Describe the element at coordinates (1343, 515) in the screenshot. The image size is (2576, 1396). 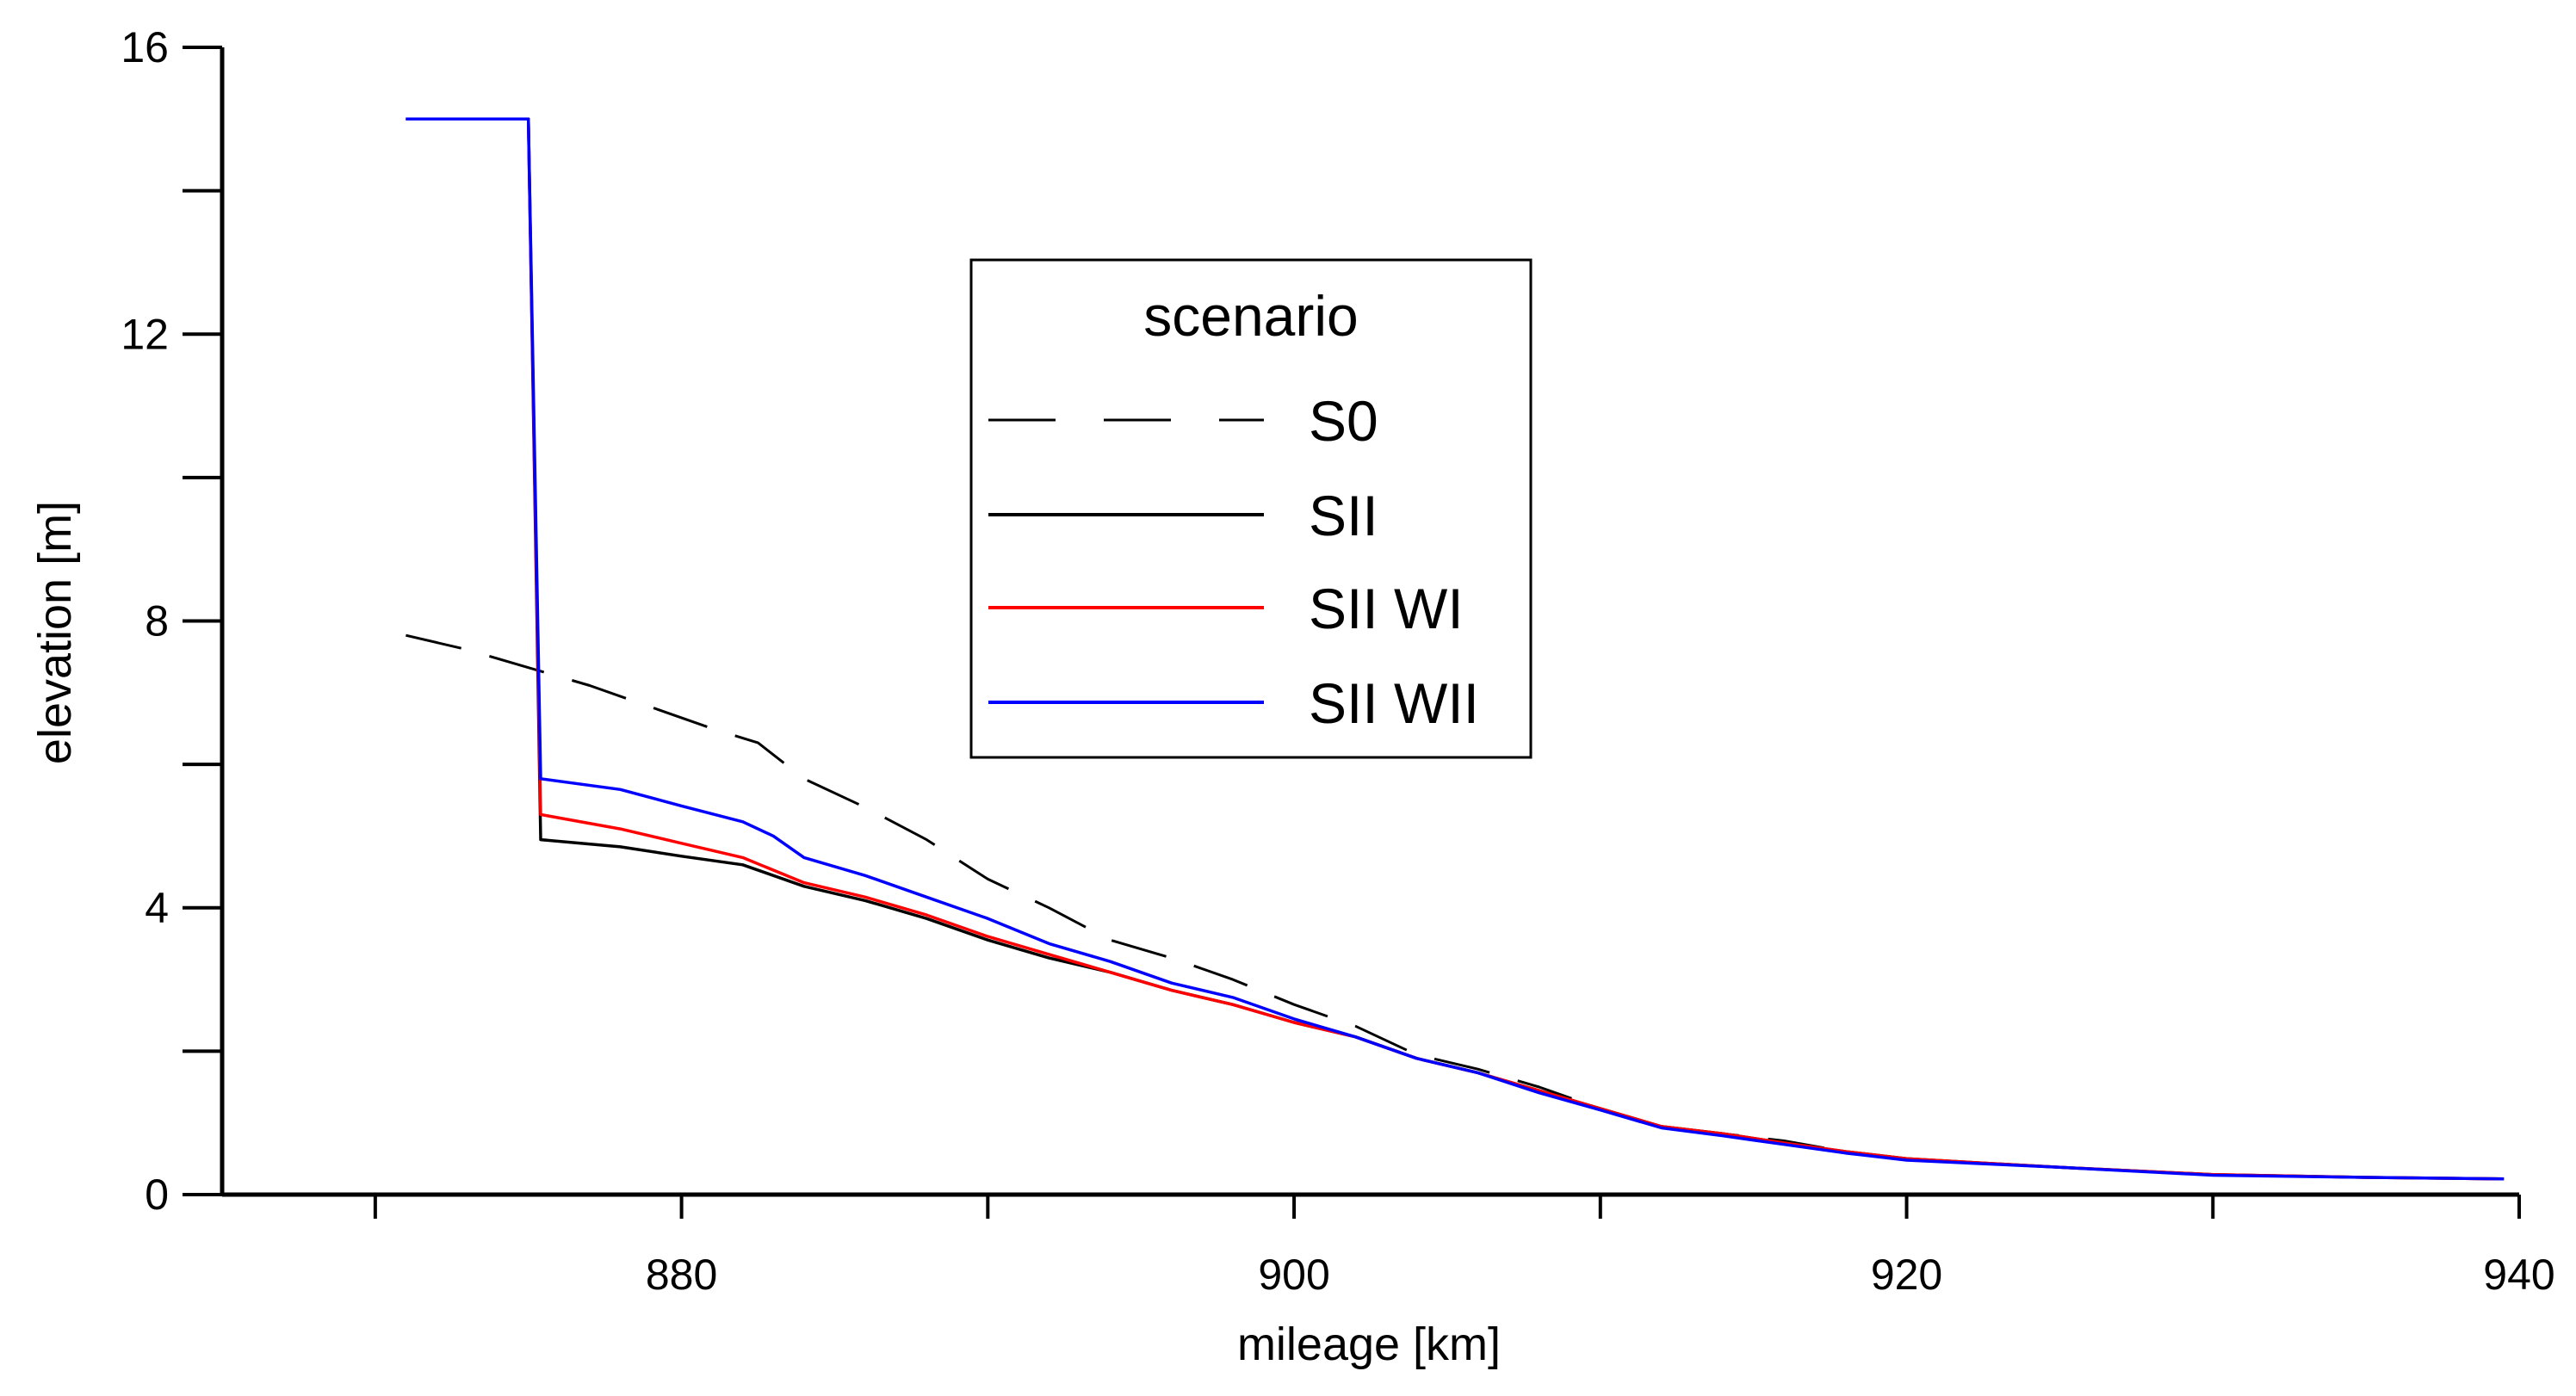
I see `legend-label-sii: SII` at that location.